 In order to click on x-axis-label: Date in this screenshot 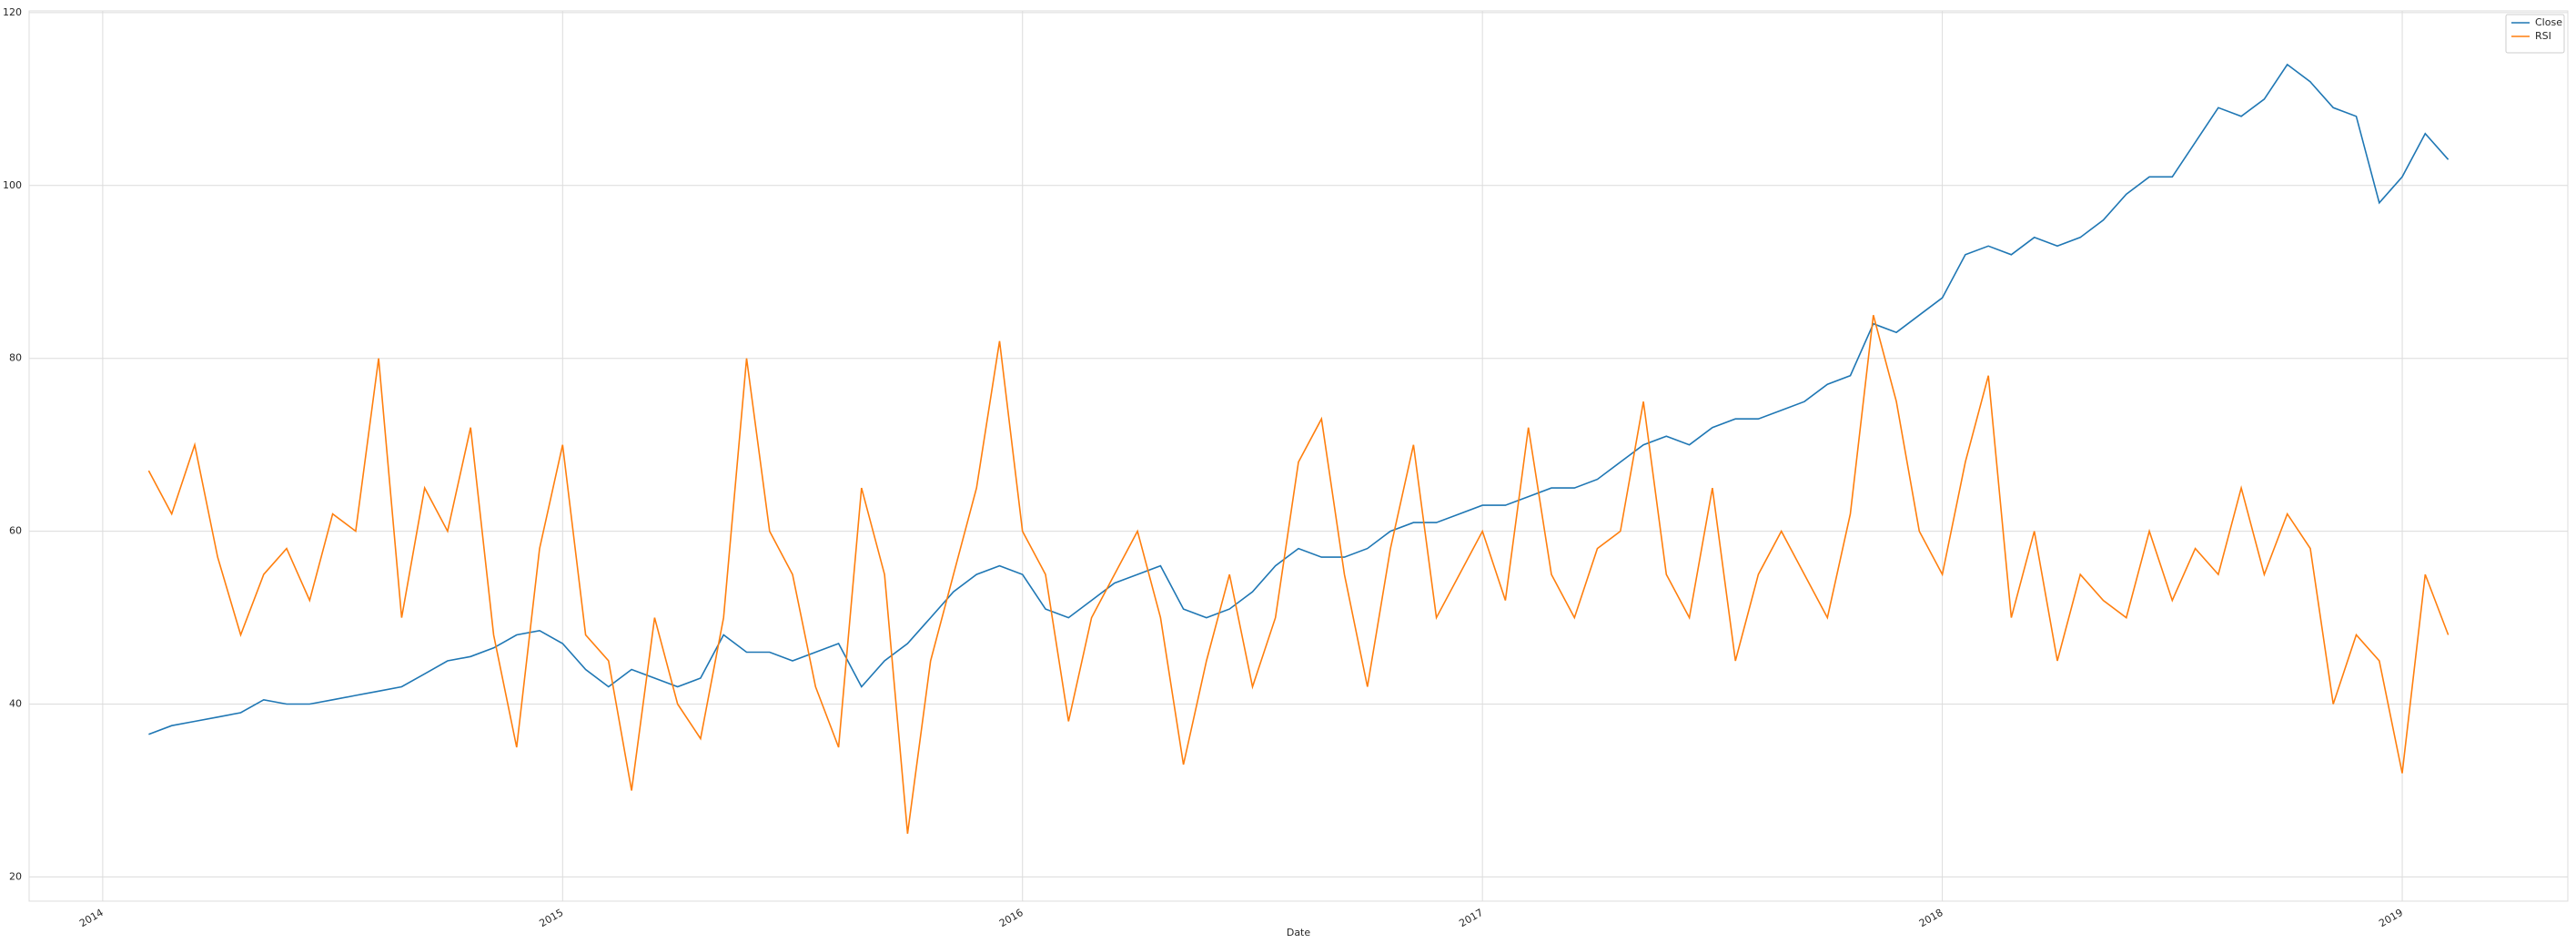, I will do `click(1299, 932)`.